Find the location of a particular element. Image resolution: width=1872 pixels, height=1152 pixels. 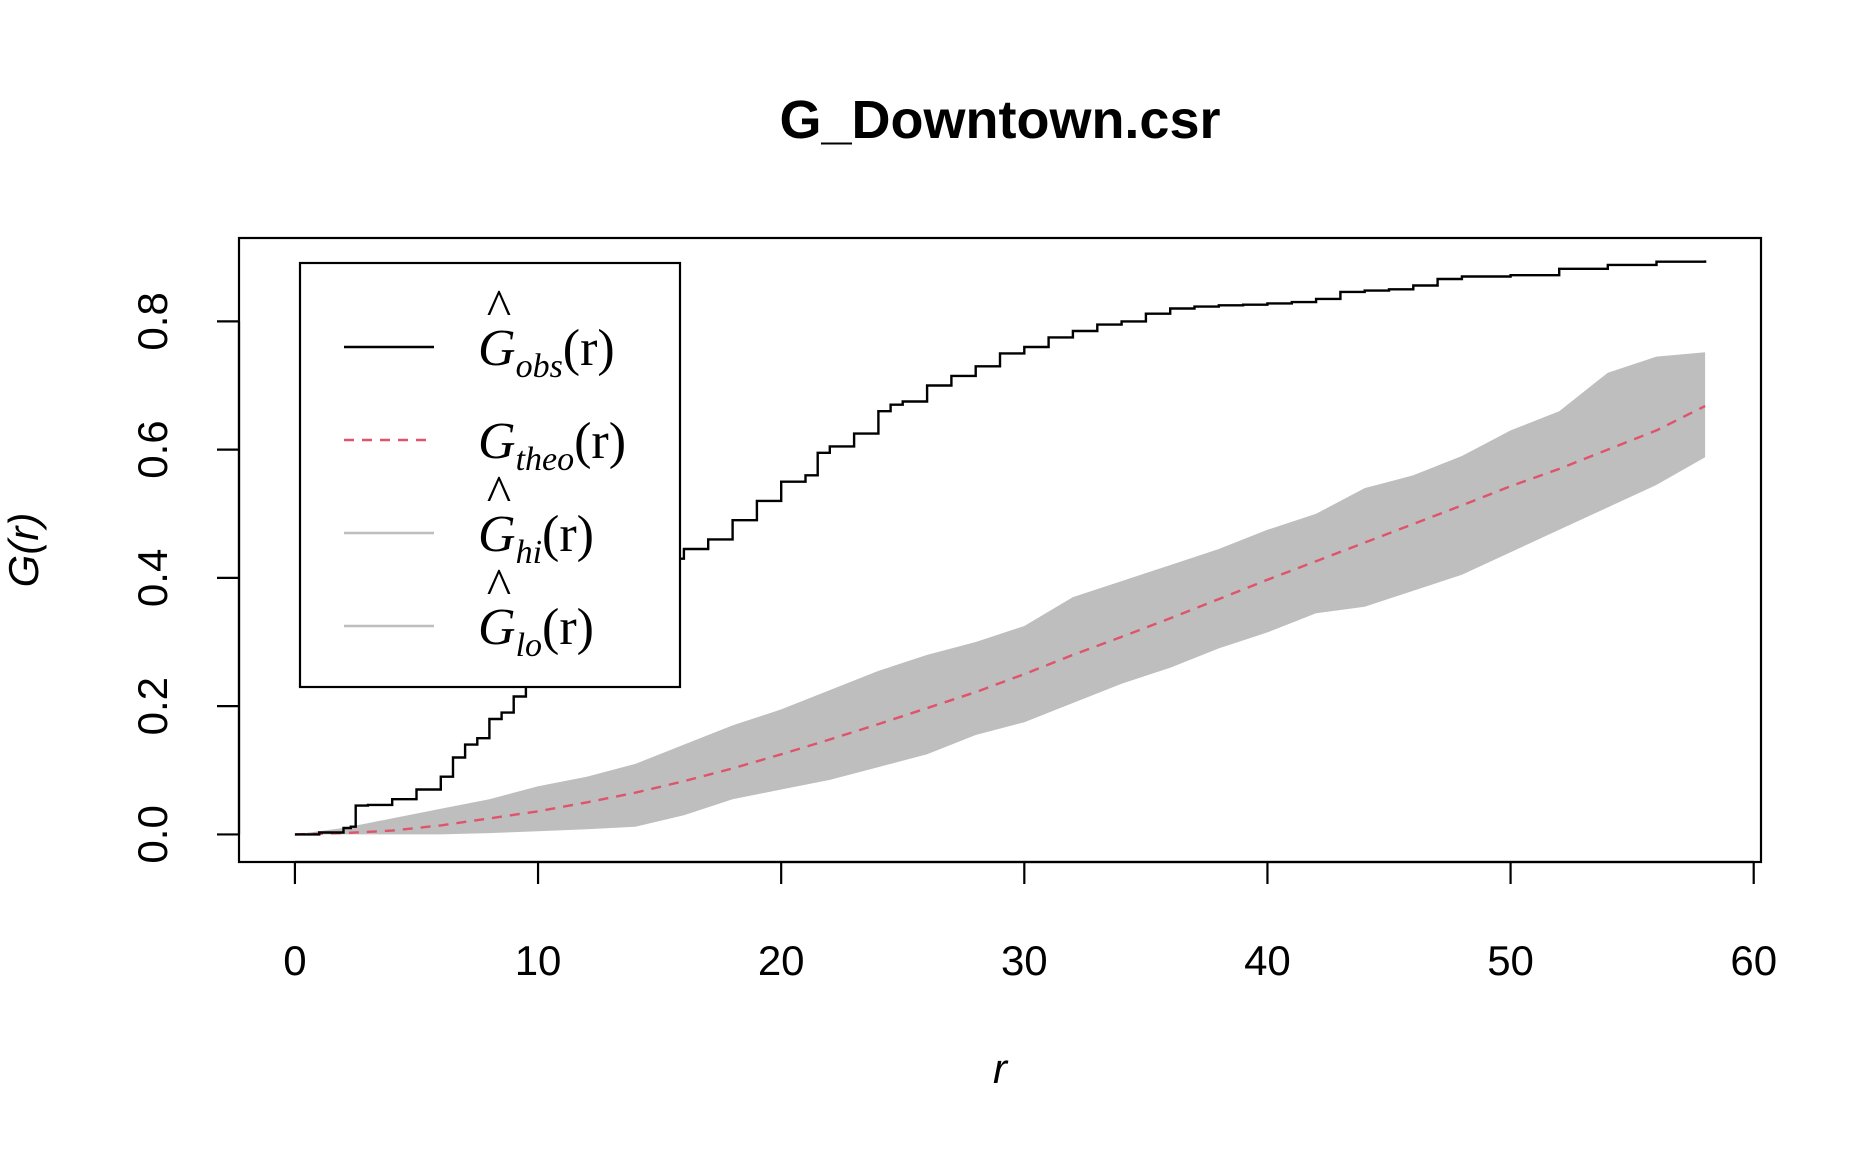

x-tick-label: 60 is located at coordinates (1753, 960).